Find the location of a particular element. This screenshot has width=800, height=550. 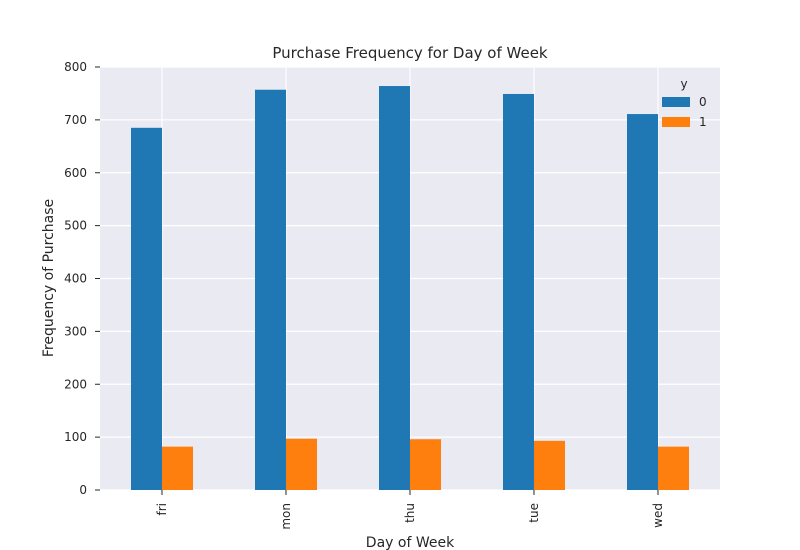

x-tick-label: fri is located at coordinates (162, 509).